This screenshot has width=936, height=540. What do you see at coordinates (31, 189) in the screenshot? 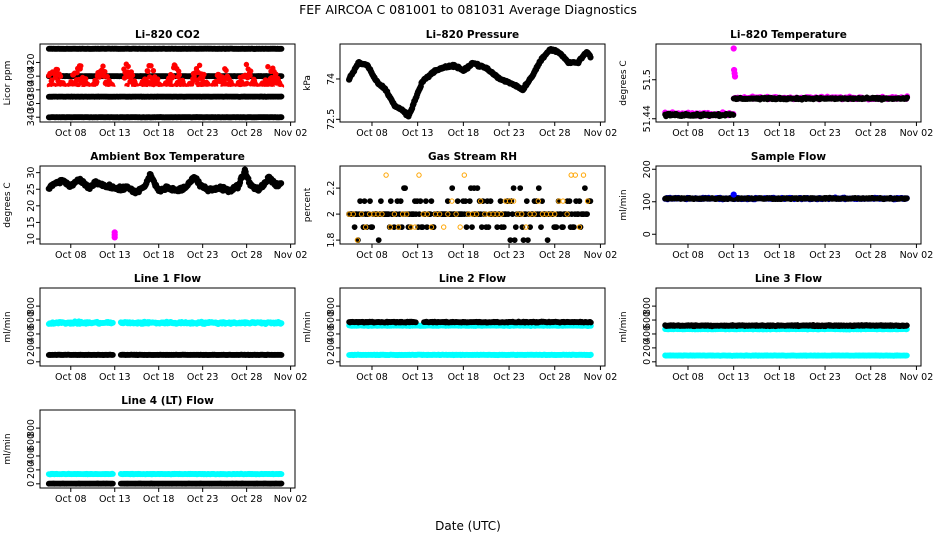
I see `y-tick-label: 25` at bounding box center [31, 189].